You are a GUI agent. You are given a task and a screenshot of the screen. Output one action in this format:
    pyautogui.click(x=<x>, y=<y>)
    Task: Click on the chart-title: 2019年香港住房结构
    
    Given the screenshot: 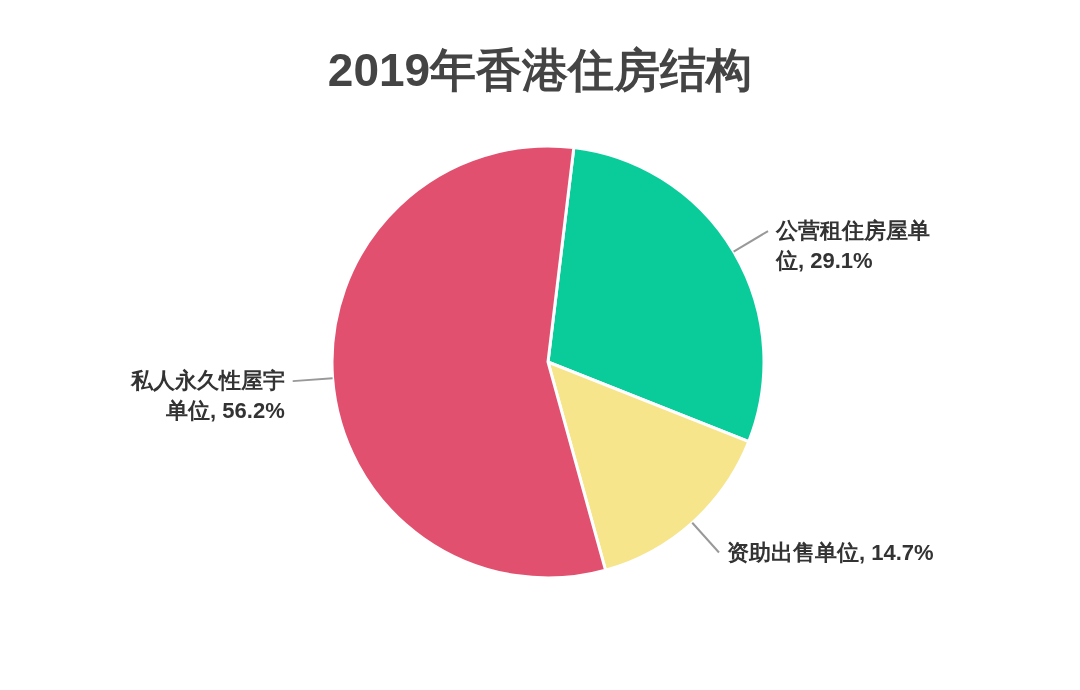 What is the action you would take?
    pyautogui.click(x=540, y=70)
    